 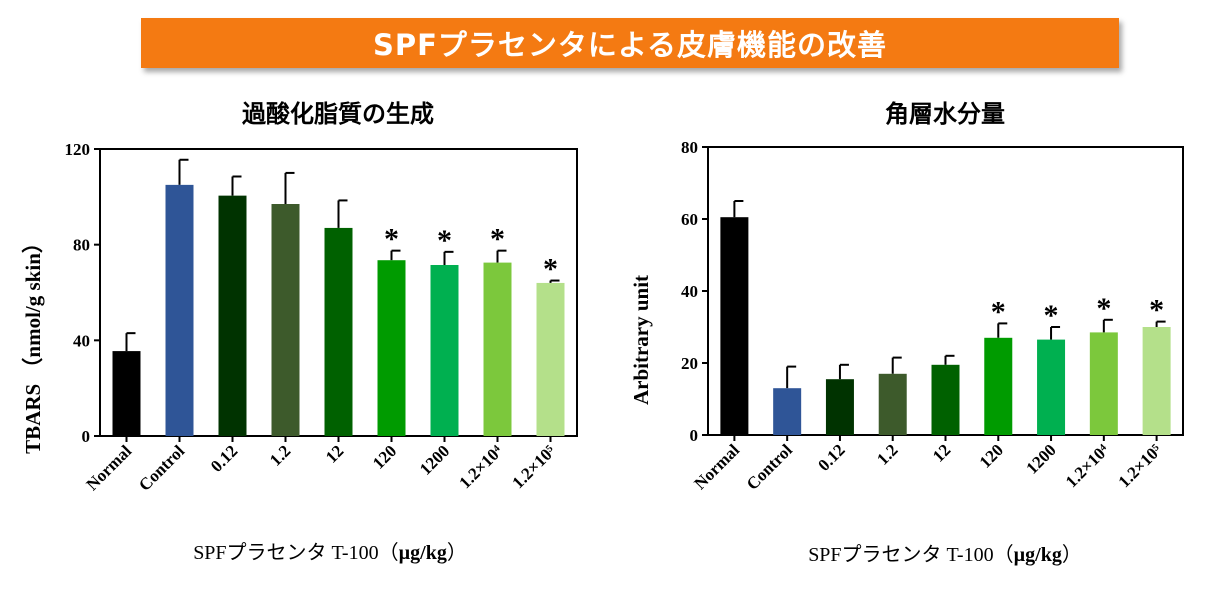 What do you see at coordinates (945, 114) in the screenshot?
I see `chart-title: 角層水分量` at bounding box center [945, 114].